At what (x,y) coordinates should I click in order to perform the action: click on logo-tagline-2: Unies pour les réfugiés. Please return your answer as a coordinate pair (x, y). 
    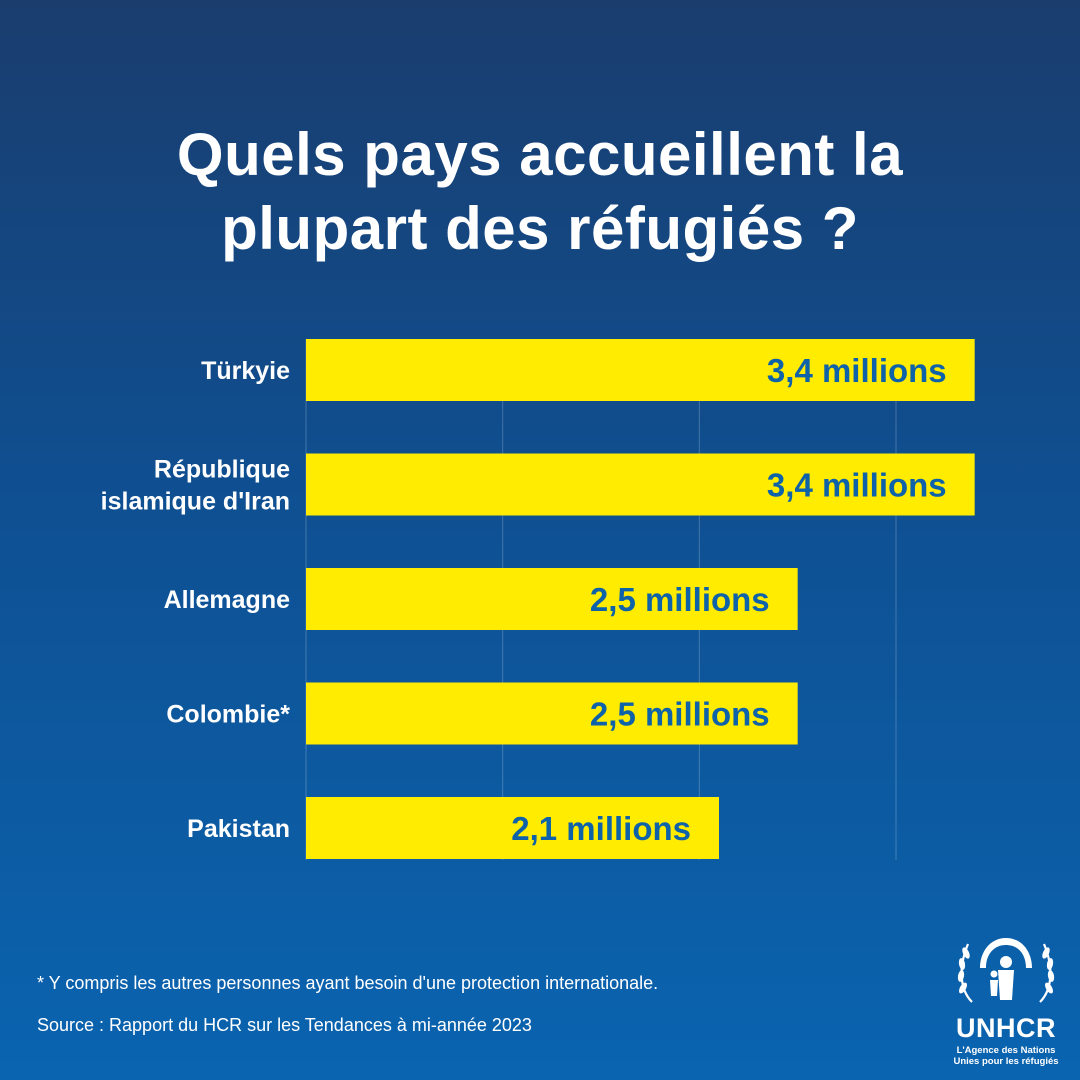
    Looking at the image, I should click on (1006, 1061).